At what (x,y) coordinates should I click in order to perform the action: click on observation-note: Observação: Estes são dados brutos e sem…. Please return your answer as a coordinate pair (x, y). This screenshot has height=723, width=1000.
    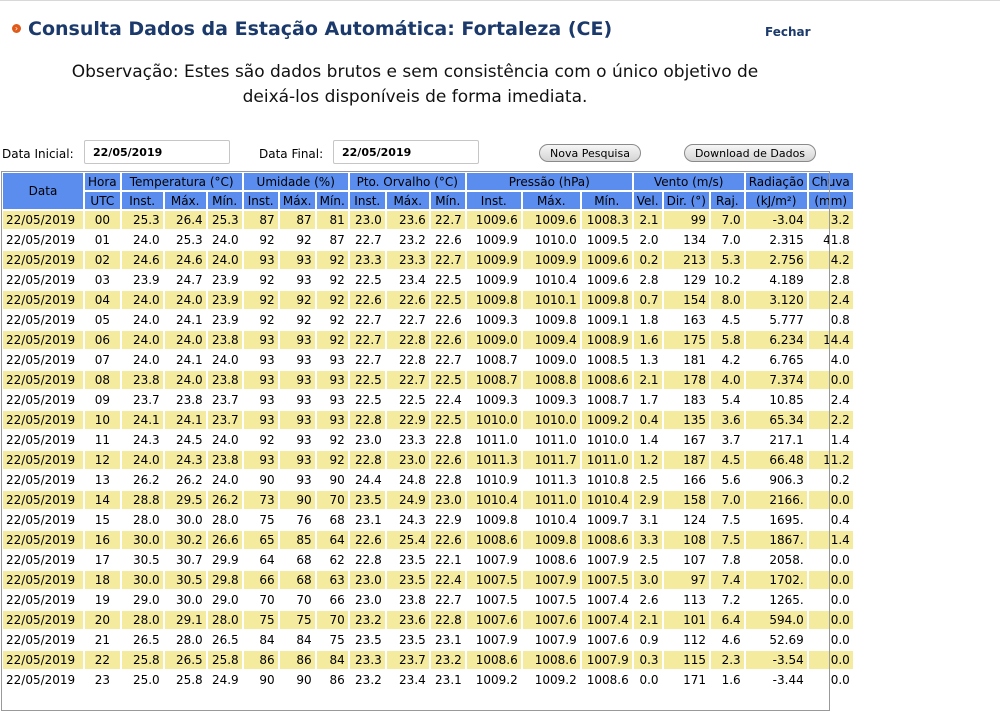
    Looking at the image, I should click on (415, 85).